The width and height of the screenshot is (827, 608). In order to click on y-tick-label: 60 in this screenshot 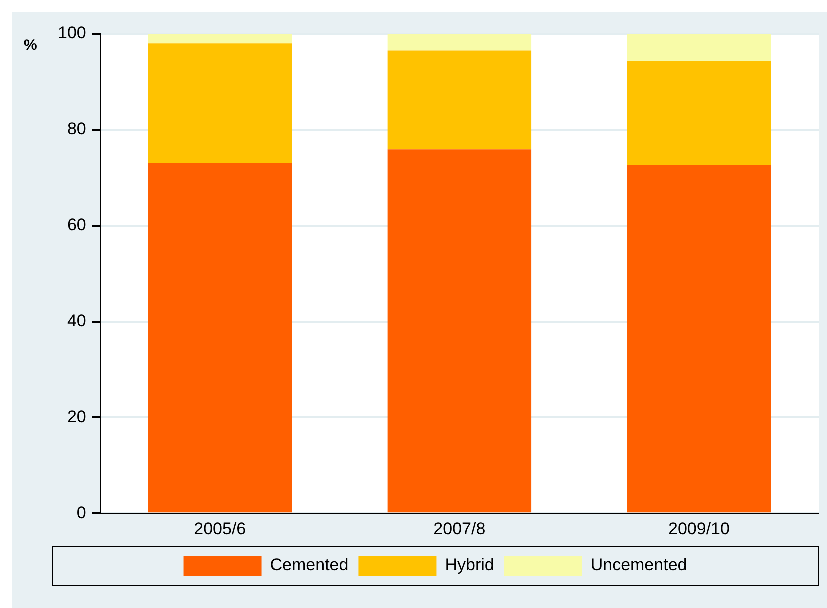, I will do `click(76, 225)`.